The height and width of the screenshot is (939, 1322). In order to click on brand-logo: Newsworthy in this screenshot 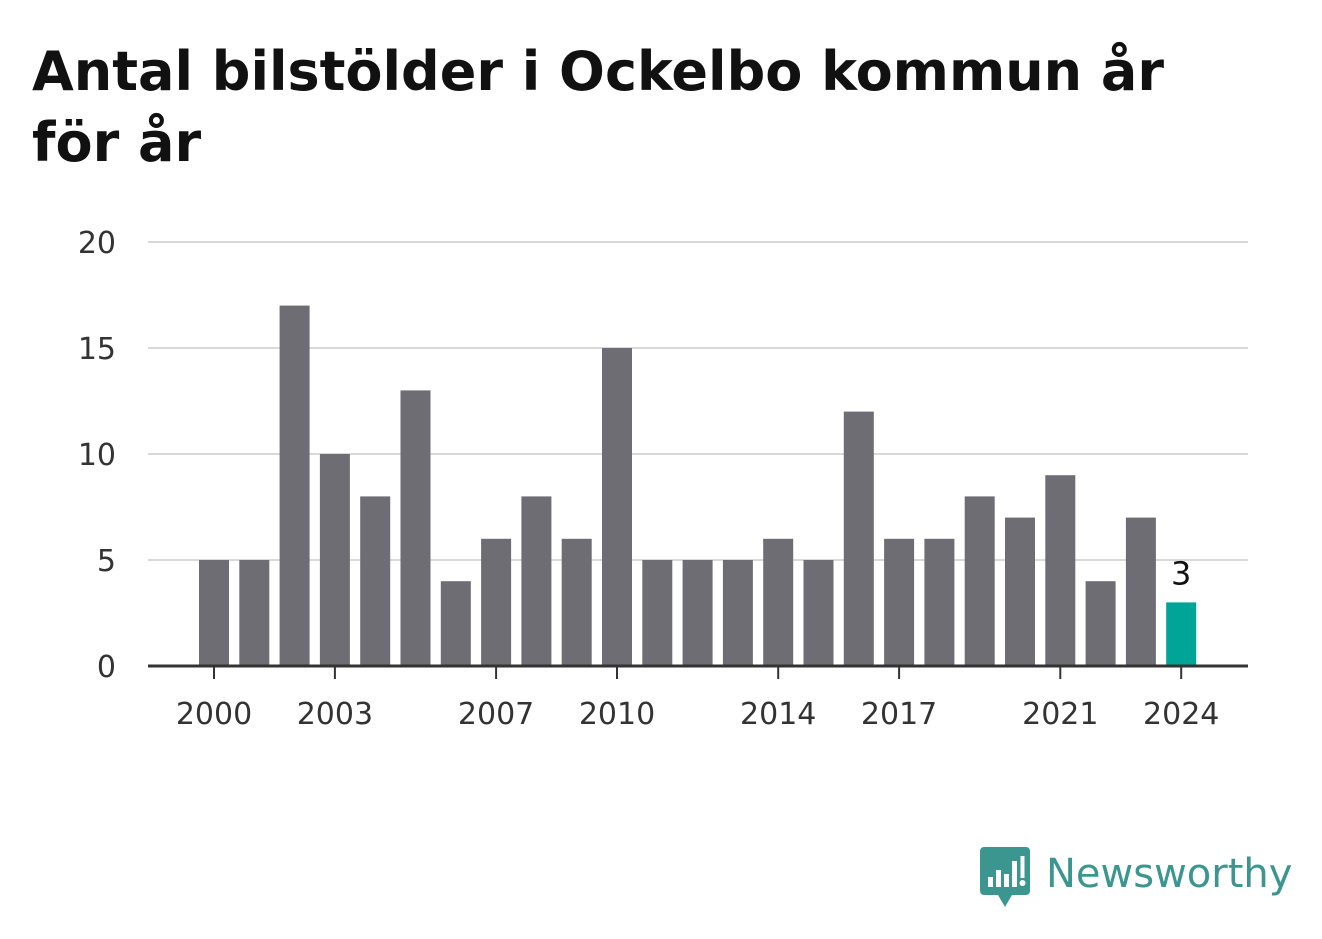, I will do `click(1136, 878)`.